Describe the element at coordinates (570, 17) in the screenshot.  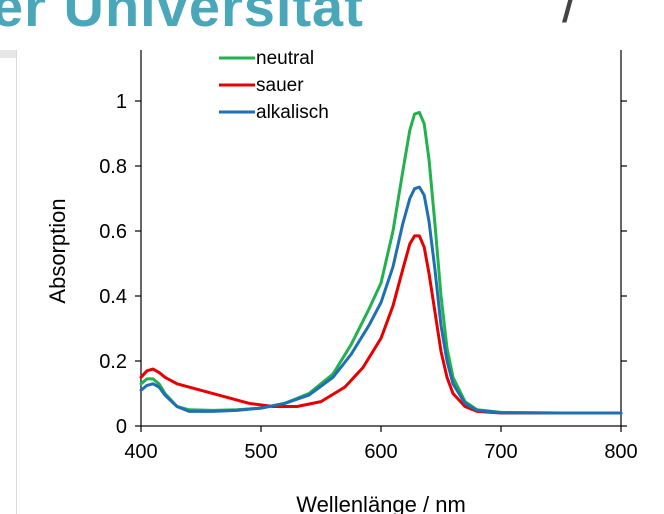
I see `header-mark: /` at that location.